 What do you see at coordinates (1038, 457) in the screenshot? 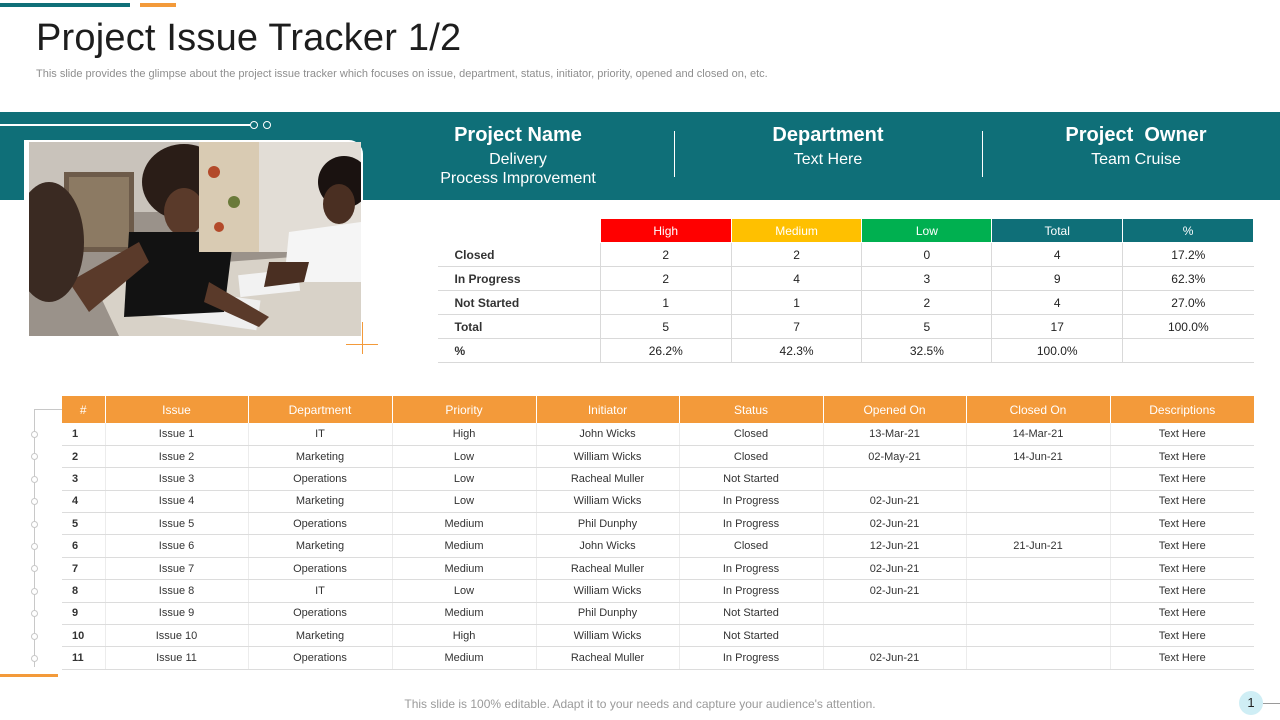
I see `table-cell: 14-Jun-21` at bounding box center [1038, 457].